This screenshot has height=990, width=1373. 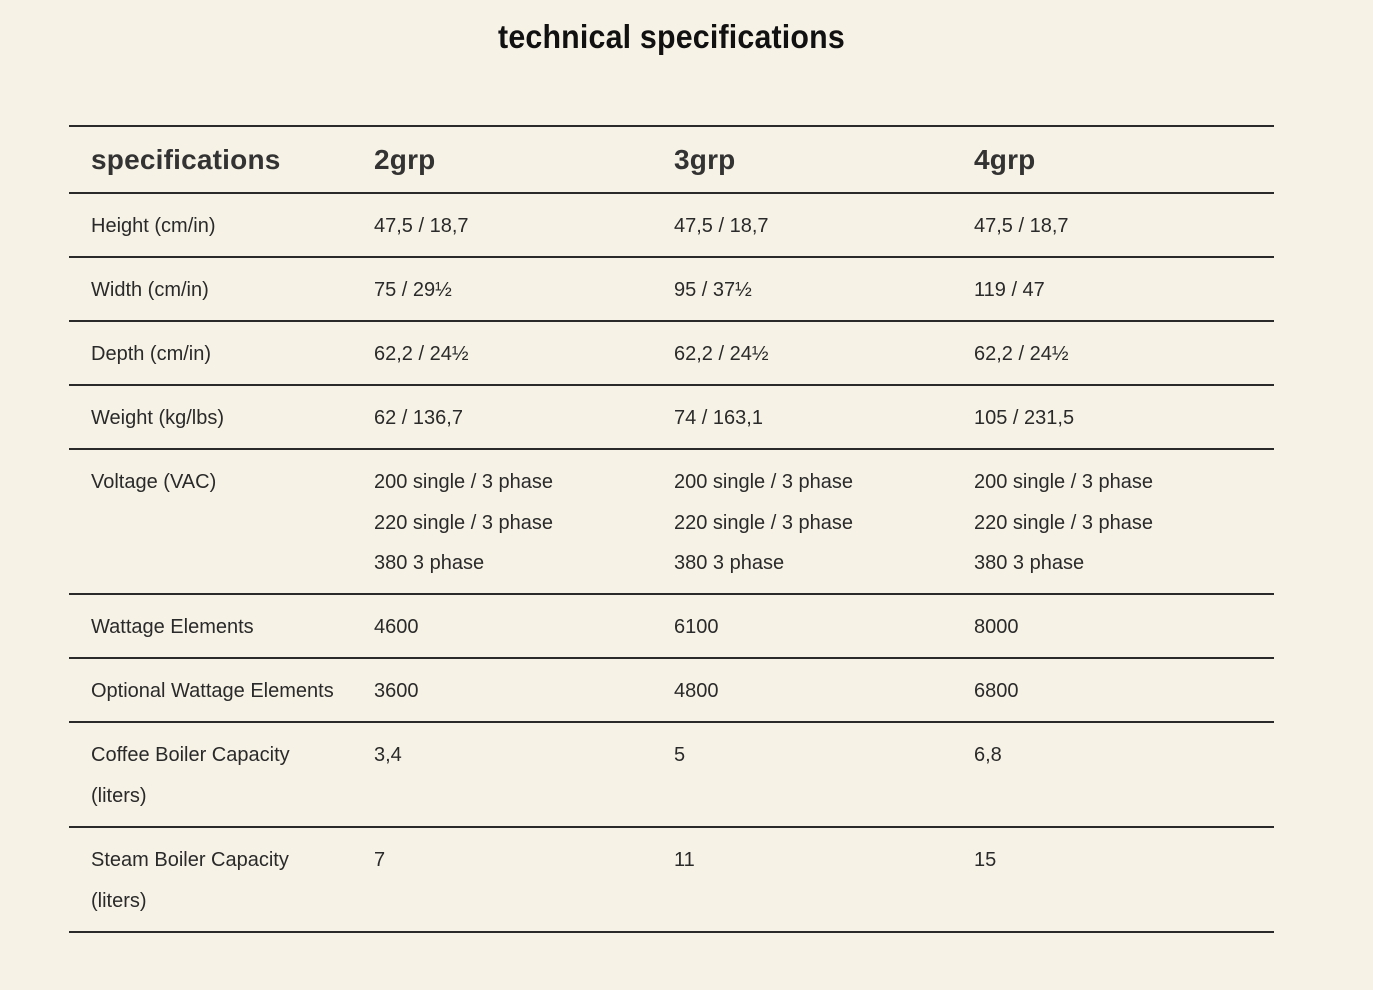 I want to click on value-line: 6800, so click(x=996, y=691).